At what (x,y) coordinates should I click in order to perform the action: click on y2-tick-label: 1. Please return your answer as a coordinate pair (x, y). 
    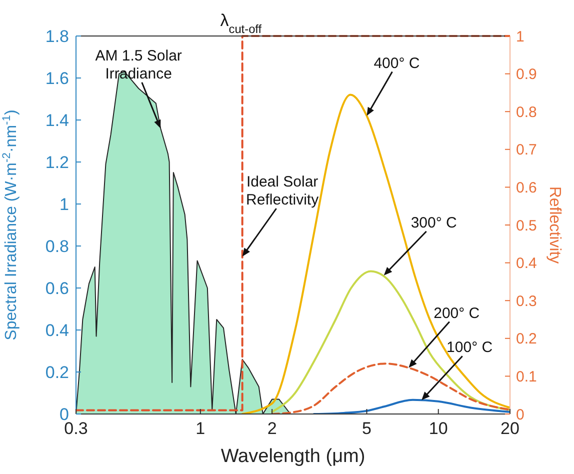
    Looking at the image, I should click on (520, 37).